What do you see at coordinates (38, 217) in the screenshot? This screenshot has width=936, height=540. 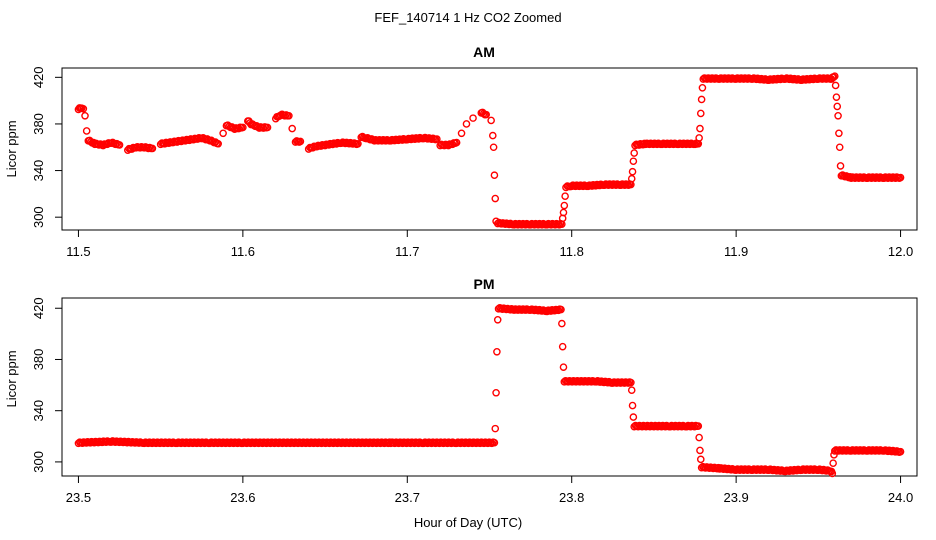 I see `am-y-tick-label: 300` at bounding box center [38, 217].